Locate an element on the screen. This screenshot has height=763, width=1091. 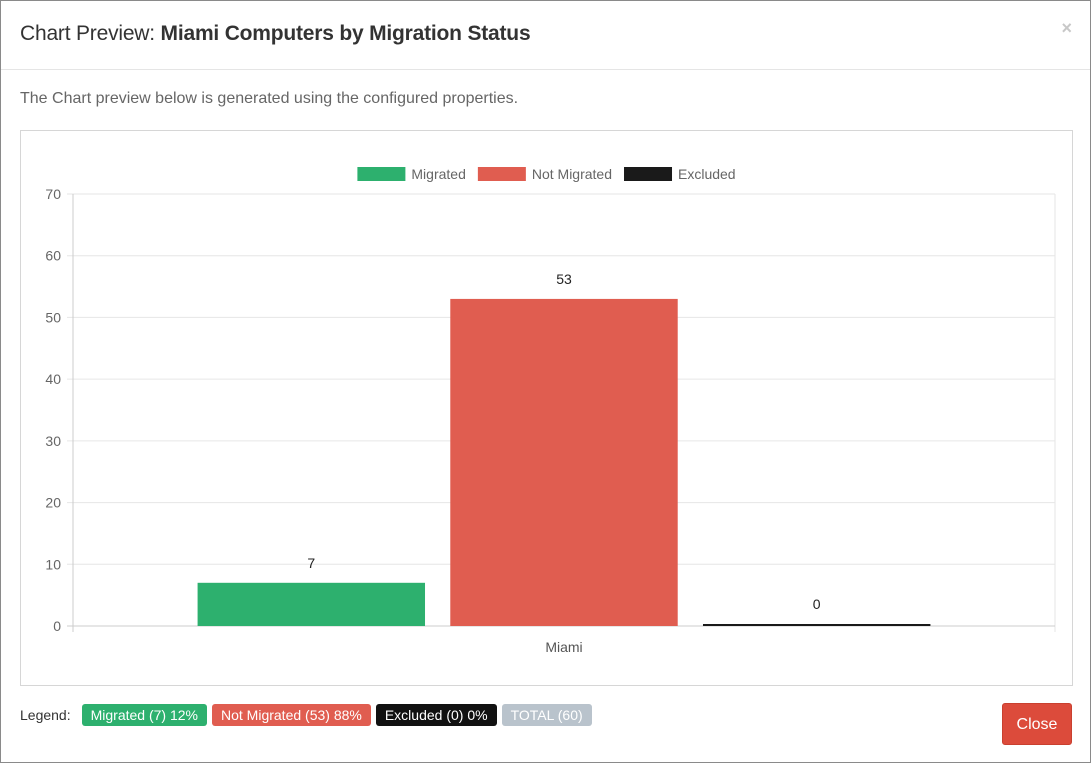
data-label: 7 is located at coordinates (311, 563).